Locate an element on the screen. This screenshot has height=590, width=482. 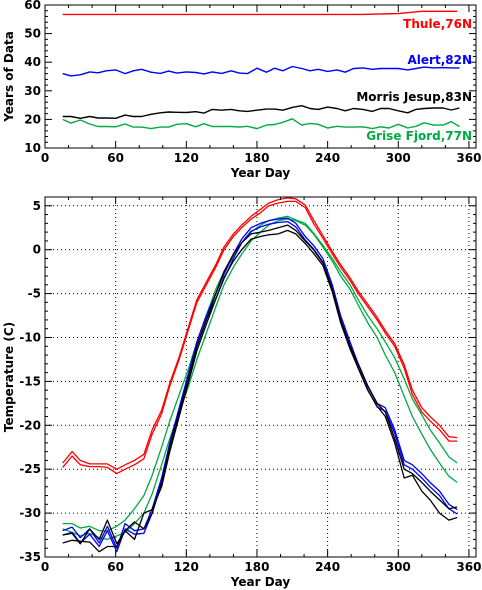
temp-ytick-label--20: -20 is located at coordinates (30, 425).